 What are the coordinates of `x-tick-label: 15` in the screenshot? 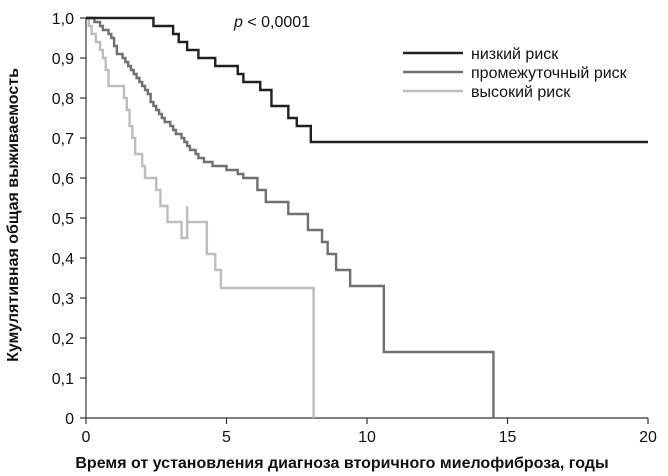 It's located at (508, 437).